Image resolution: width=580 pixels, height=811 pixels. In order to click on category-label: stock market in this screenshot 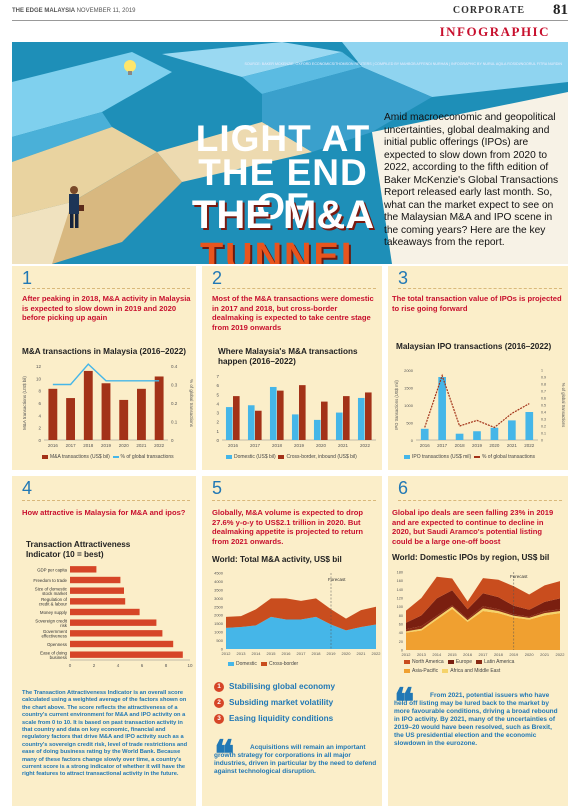, I will do `click(55, 593)`.